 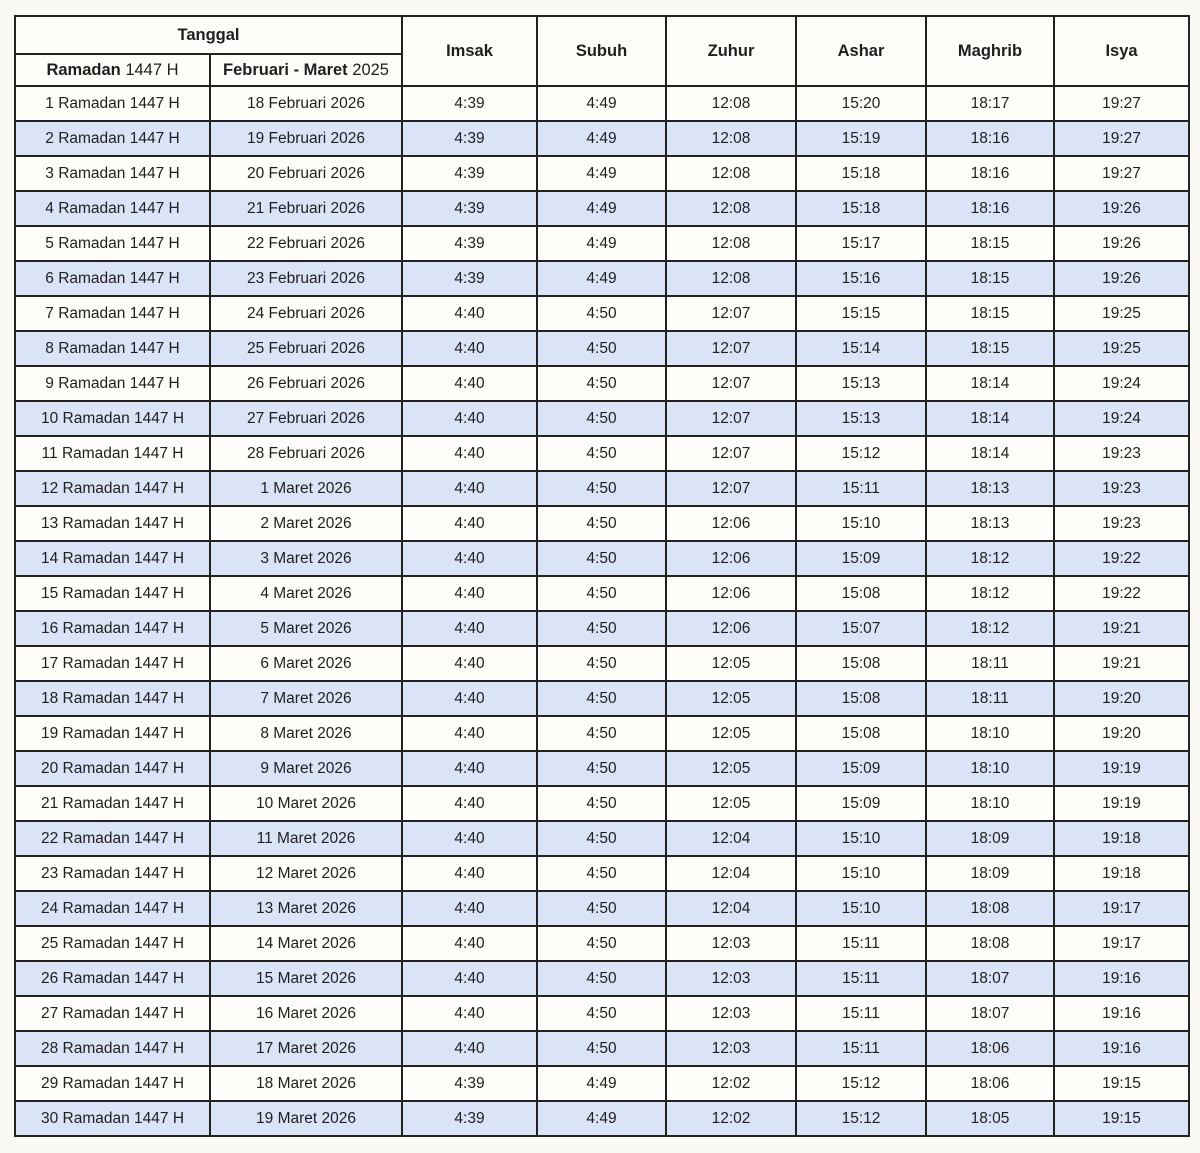 What do you see at coordinates (208, 35) in the screenshot?
I see `header-tanggal: Tanggal` at bounding box center [208, 35].